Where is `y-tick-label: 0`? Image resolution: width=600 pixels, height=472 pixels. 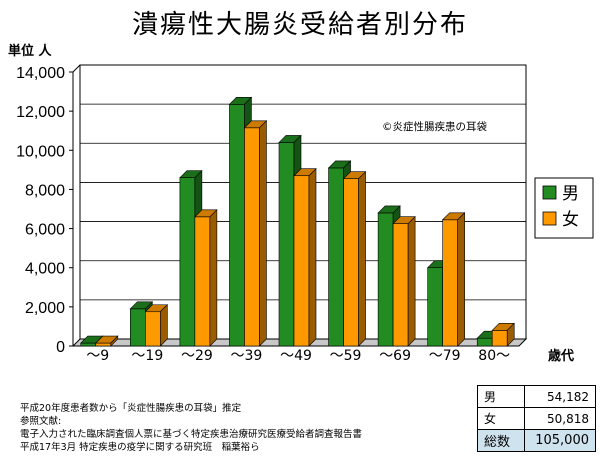 y-tick-label: 0 is located at coordinates (60, 347).